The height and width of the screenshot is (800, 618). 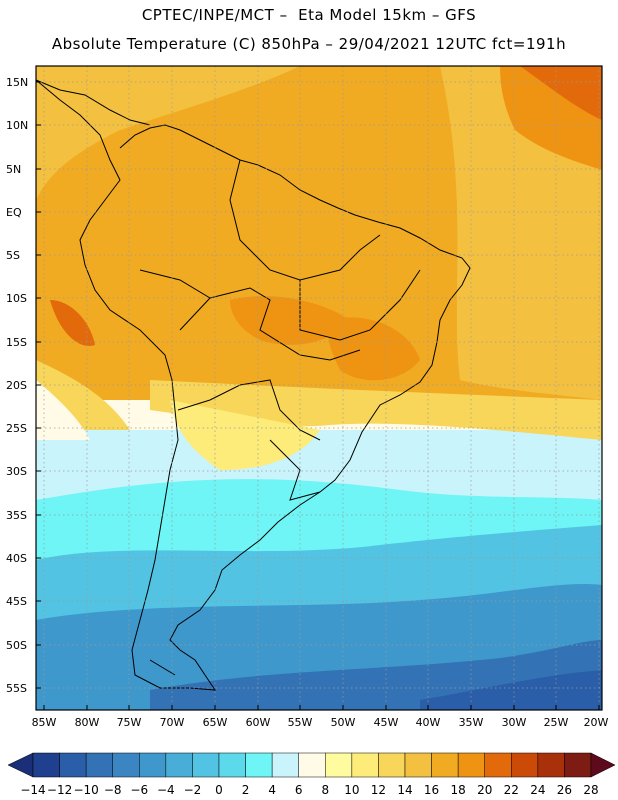 What do you see at coordinates (16, 428) in the screenshot?
I see `lat-label-25s: 25S` at bounding box center [16, 428].